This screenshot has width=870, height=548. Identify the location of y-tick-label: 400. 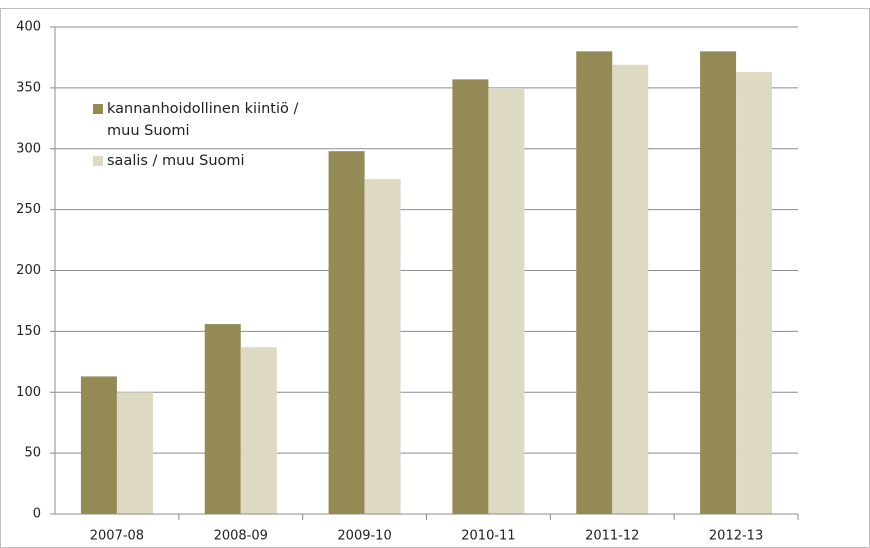
(28, 27).